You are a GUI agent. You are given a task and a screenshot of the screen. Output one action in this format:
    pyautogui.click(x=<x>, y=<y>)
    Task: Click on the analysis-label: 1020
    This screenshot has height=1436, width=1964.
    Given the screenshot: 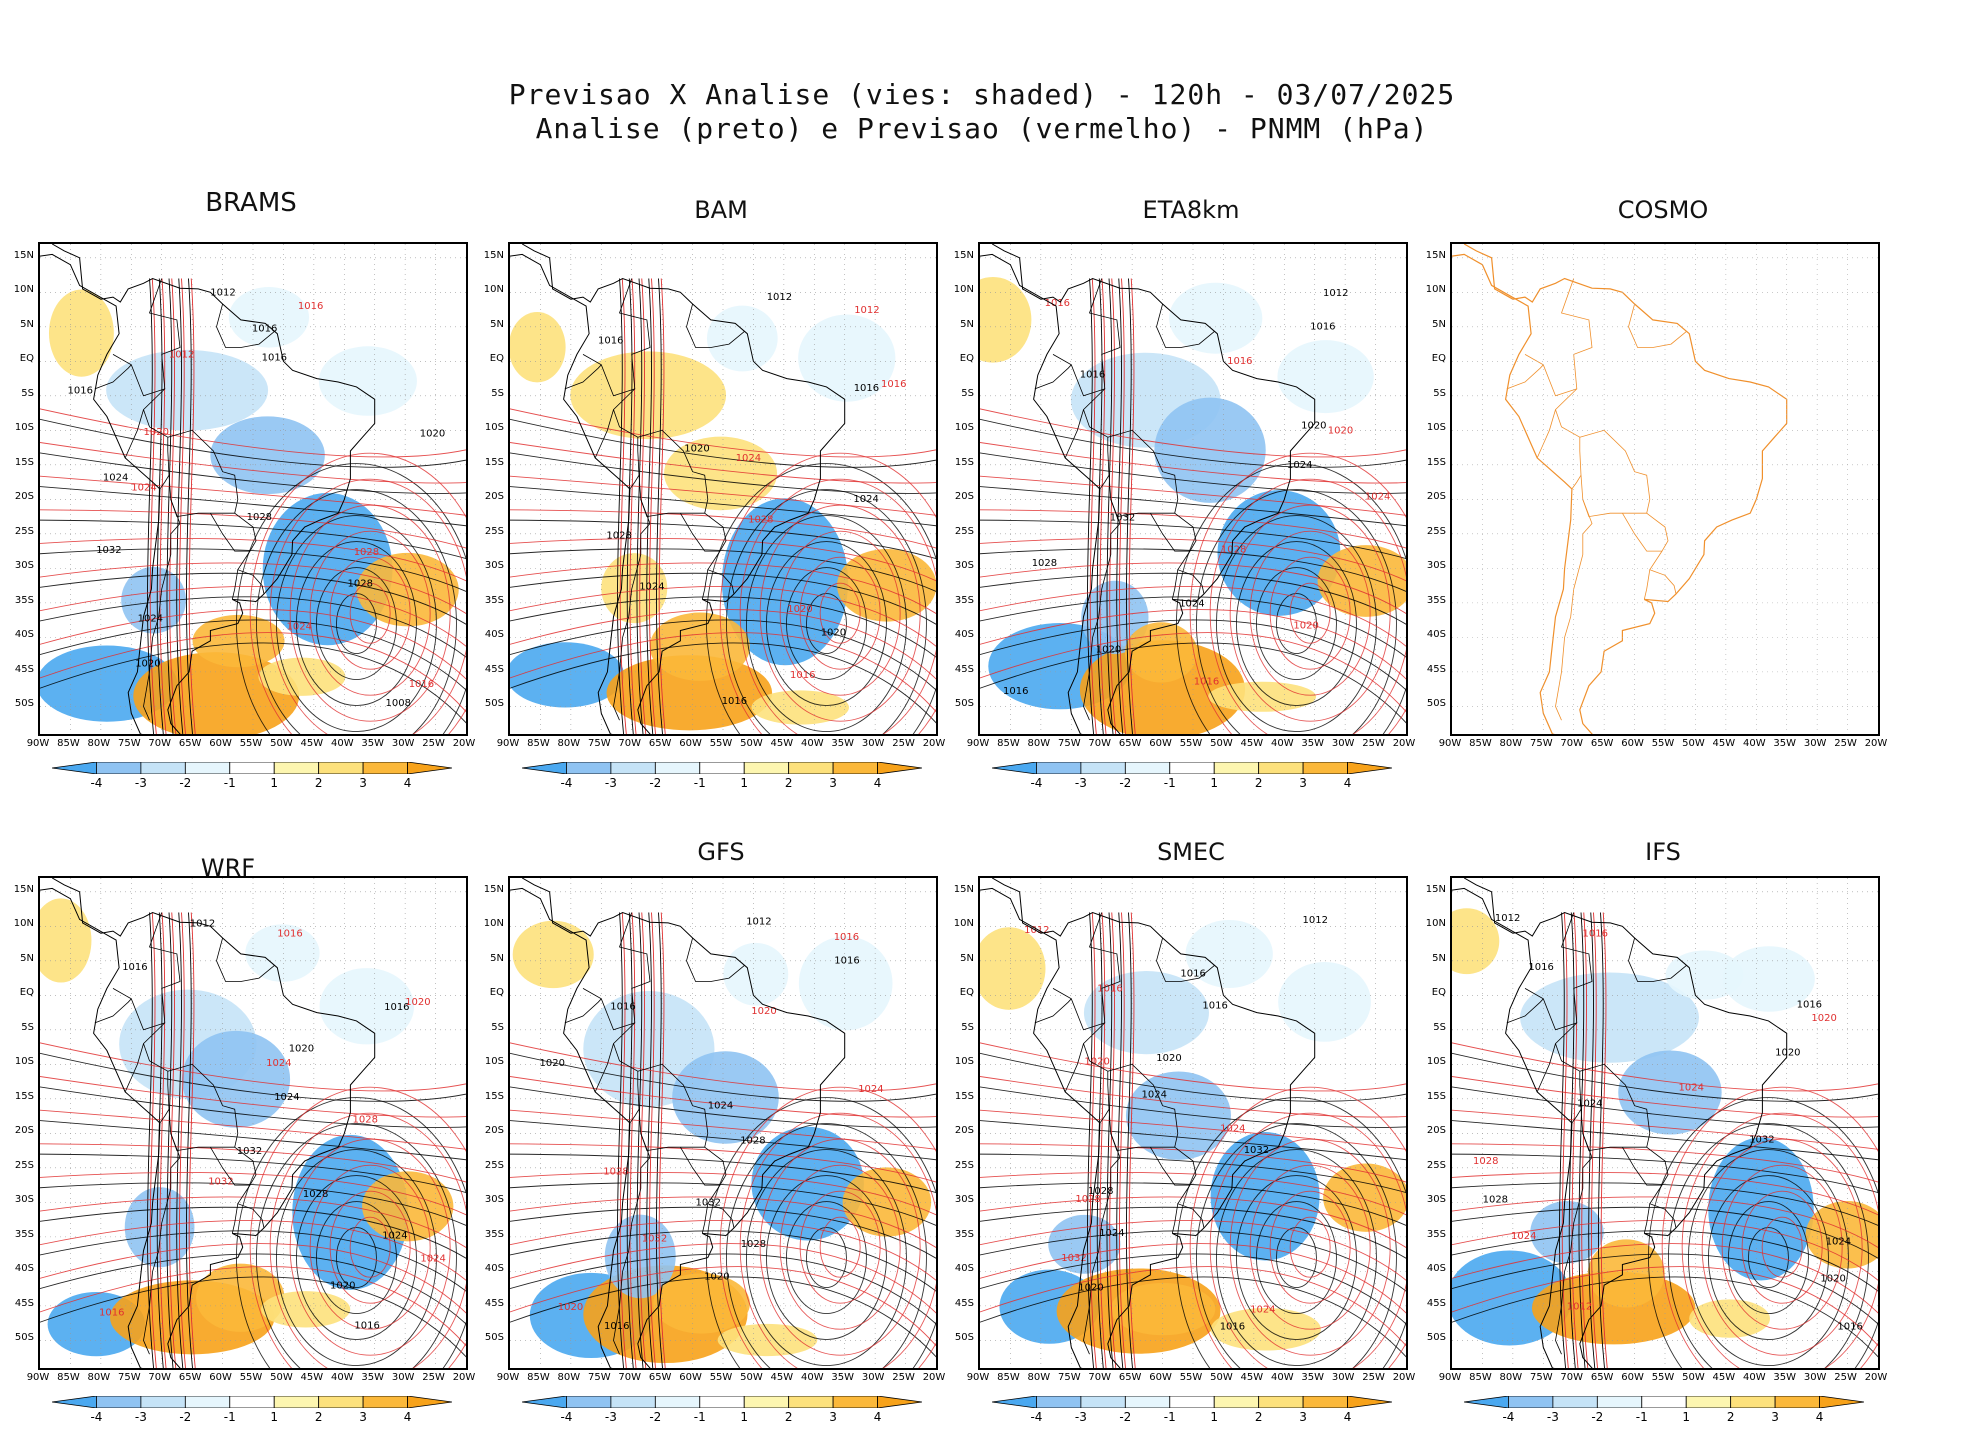 What is the action you would take?
    pyautogui.click(x=716, y=1277)
    